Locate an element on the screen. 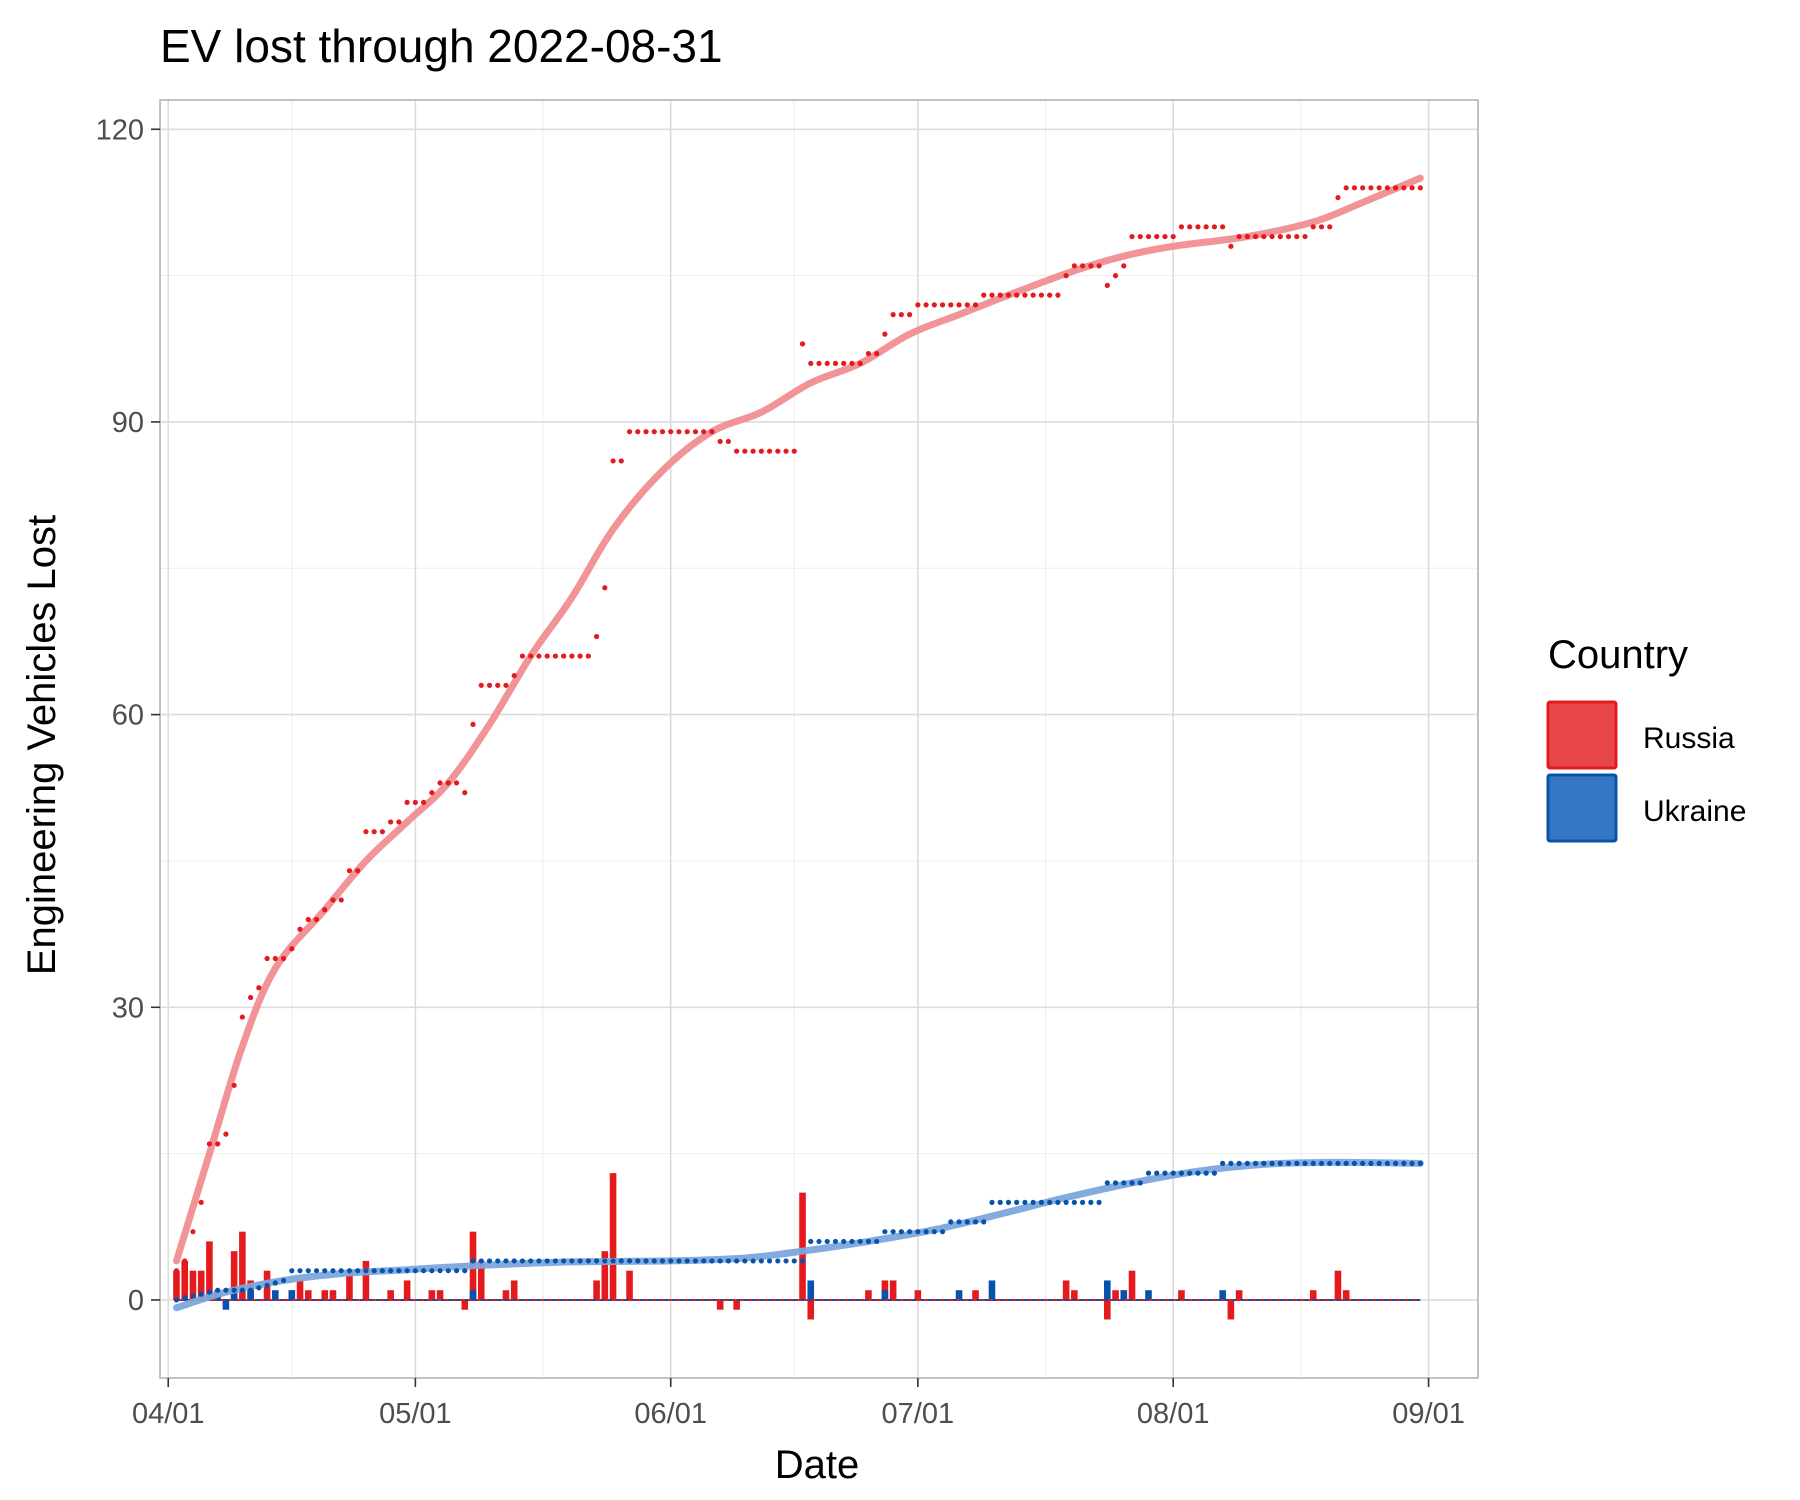 Image resolution: width=1800 pixels, height=1500 pixels. y-tick-label: 120 is located at coordinates (120, 130).